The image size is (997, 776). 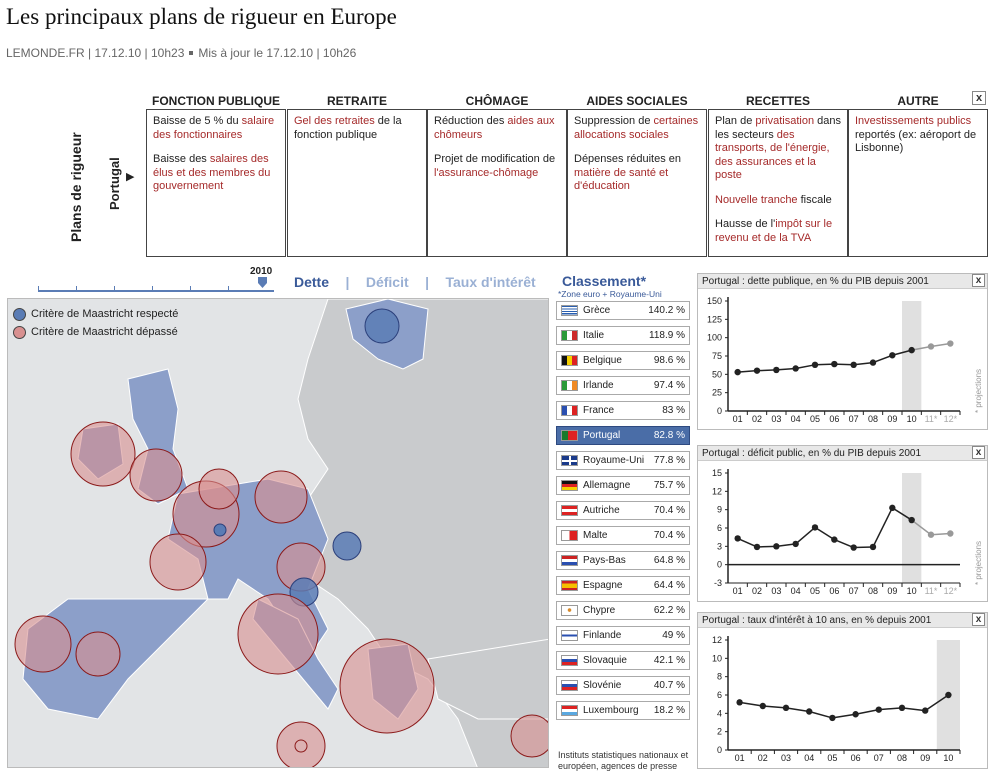 What do you see at coordinates (623, 535) in the screenshot?
I see `ranking-row: Malte 70.4 %` at bounding box center [623, 535].